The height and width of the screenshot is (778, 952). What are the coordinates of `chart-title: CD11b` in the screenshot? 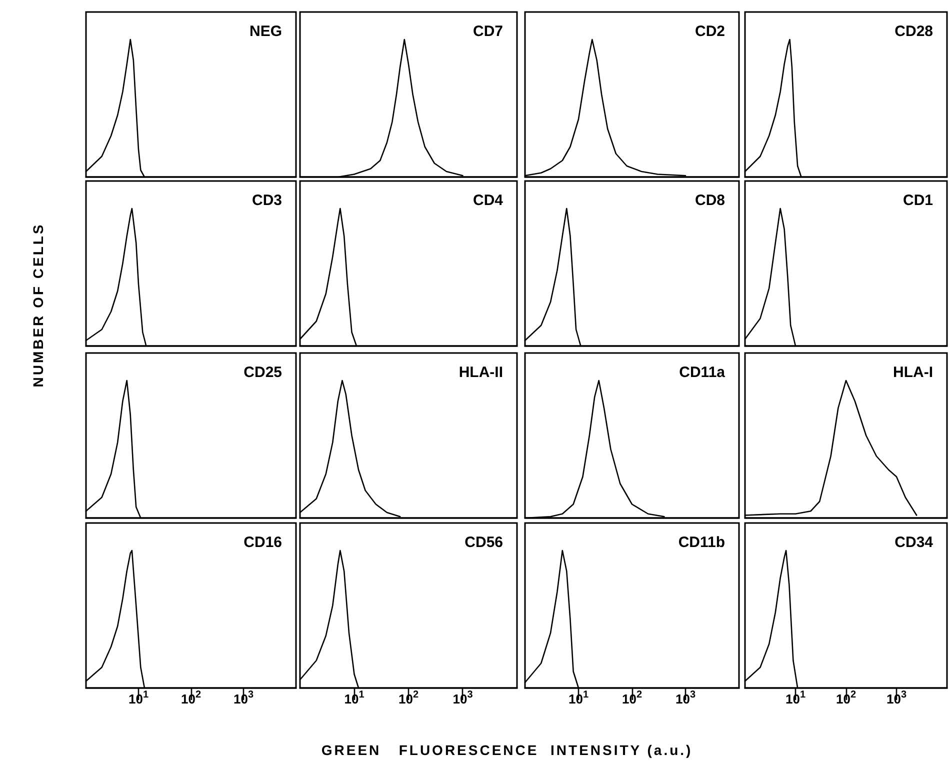 It's located at (702, 542).